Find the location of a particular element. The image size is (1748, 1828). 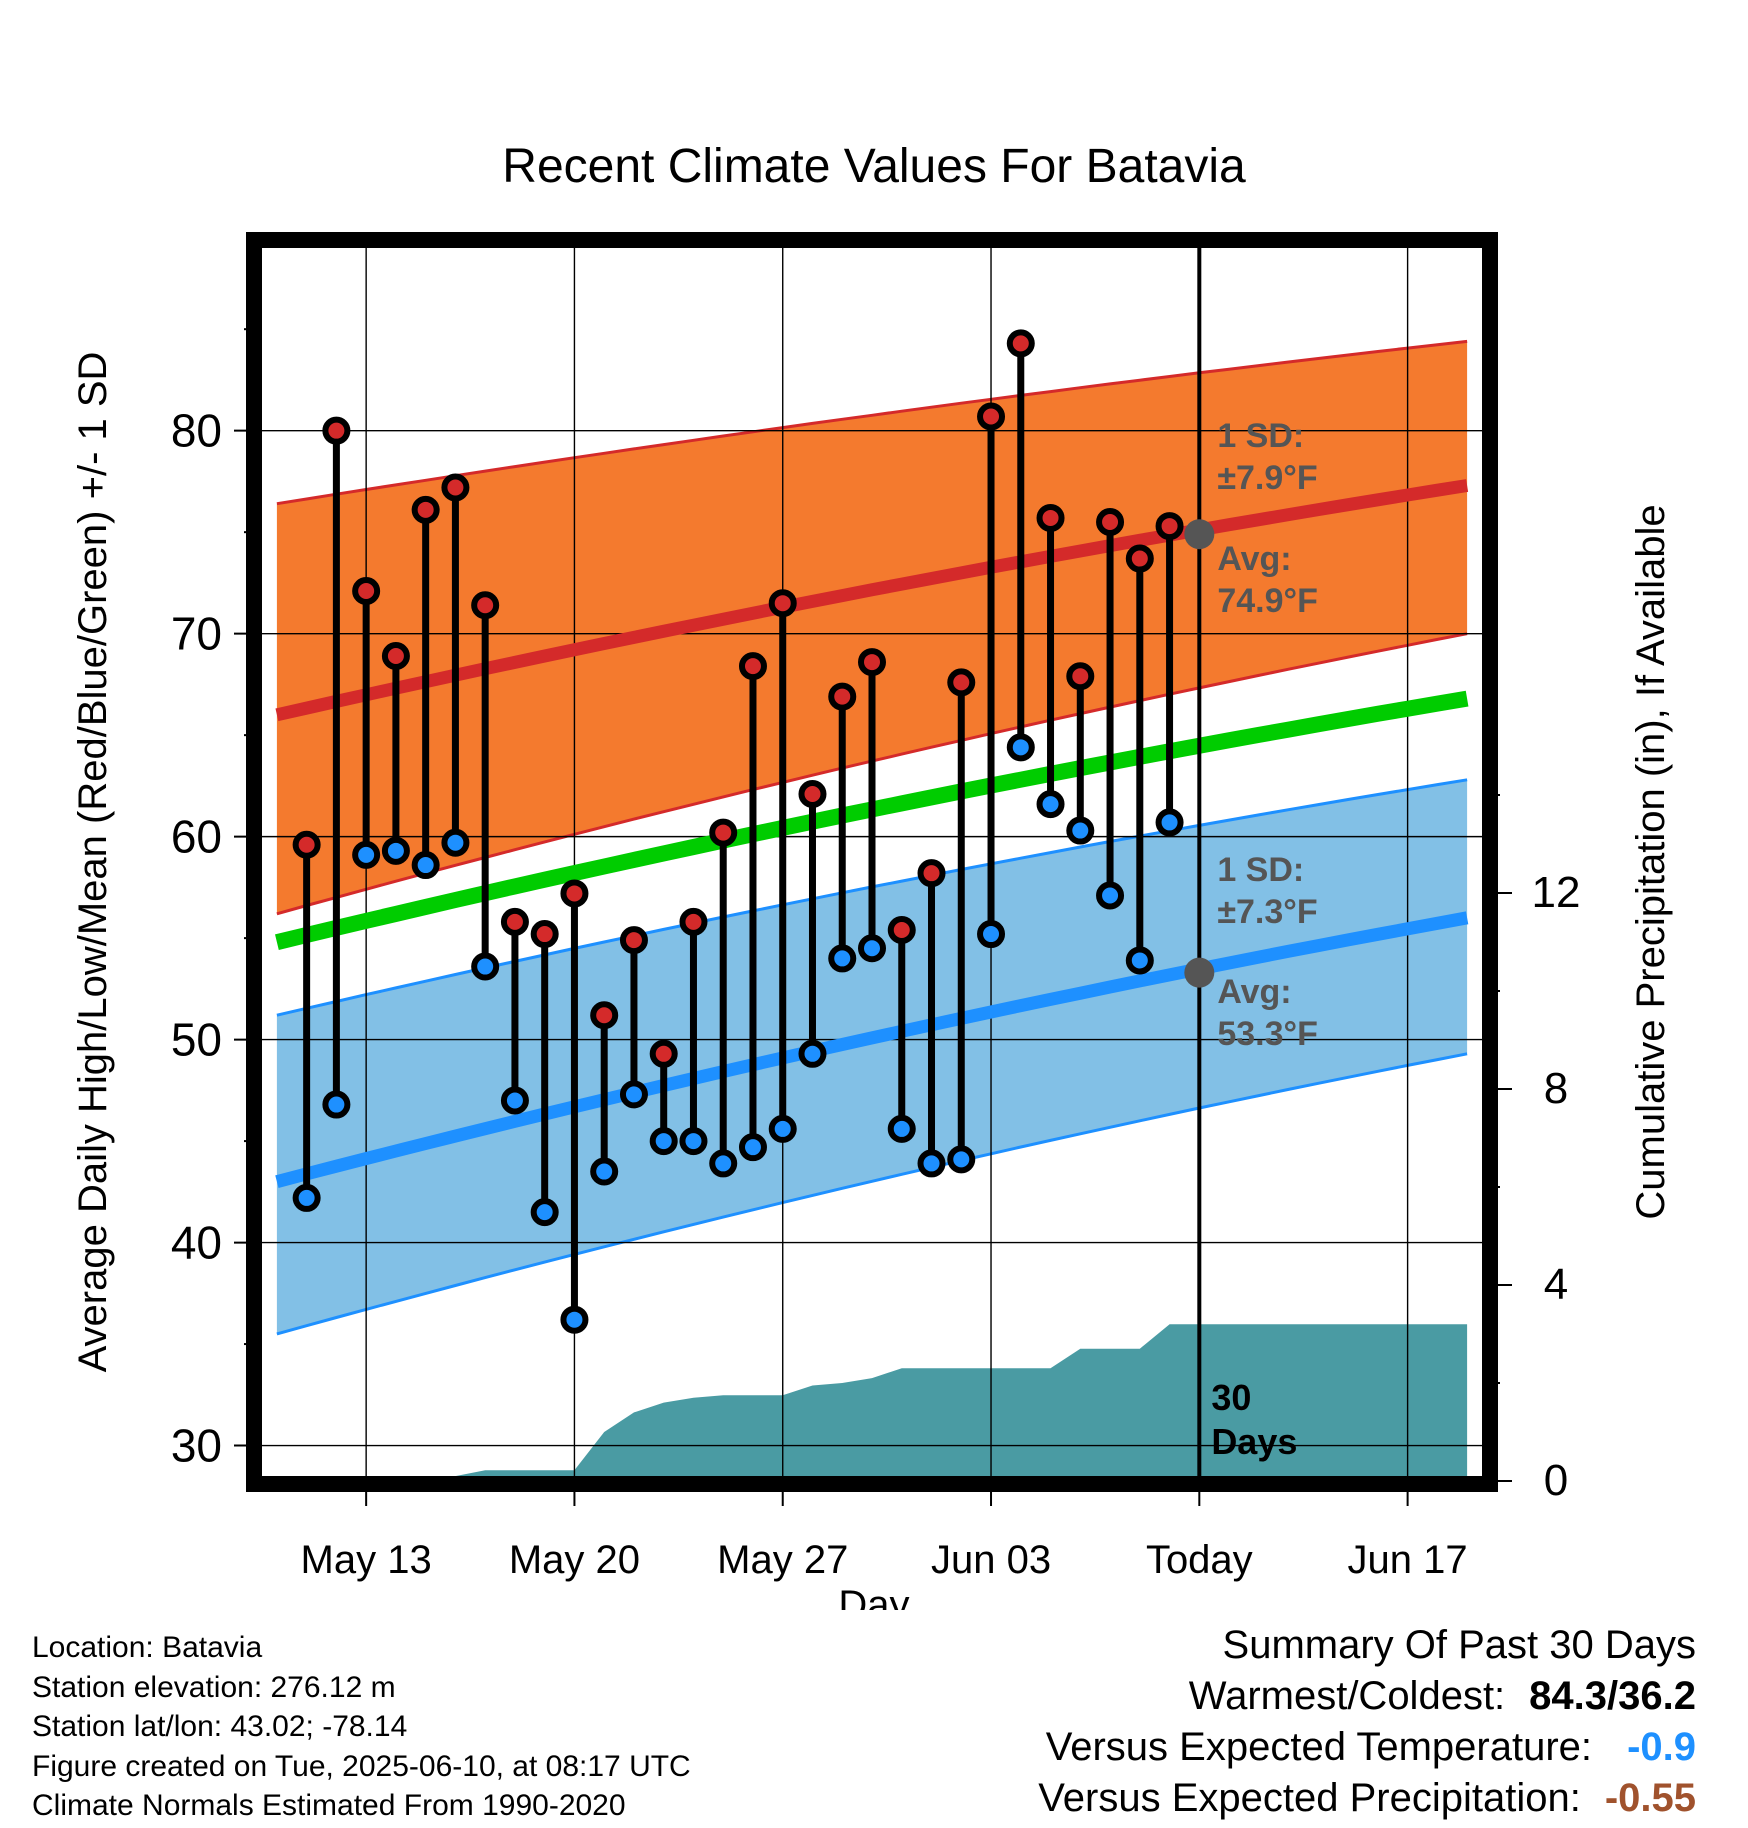

high-sd-annotation-line: ±7.9°F is located at coordinates (1267, 478).